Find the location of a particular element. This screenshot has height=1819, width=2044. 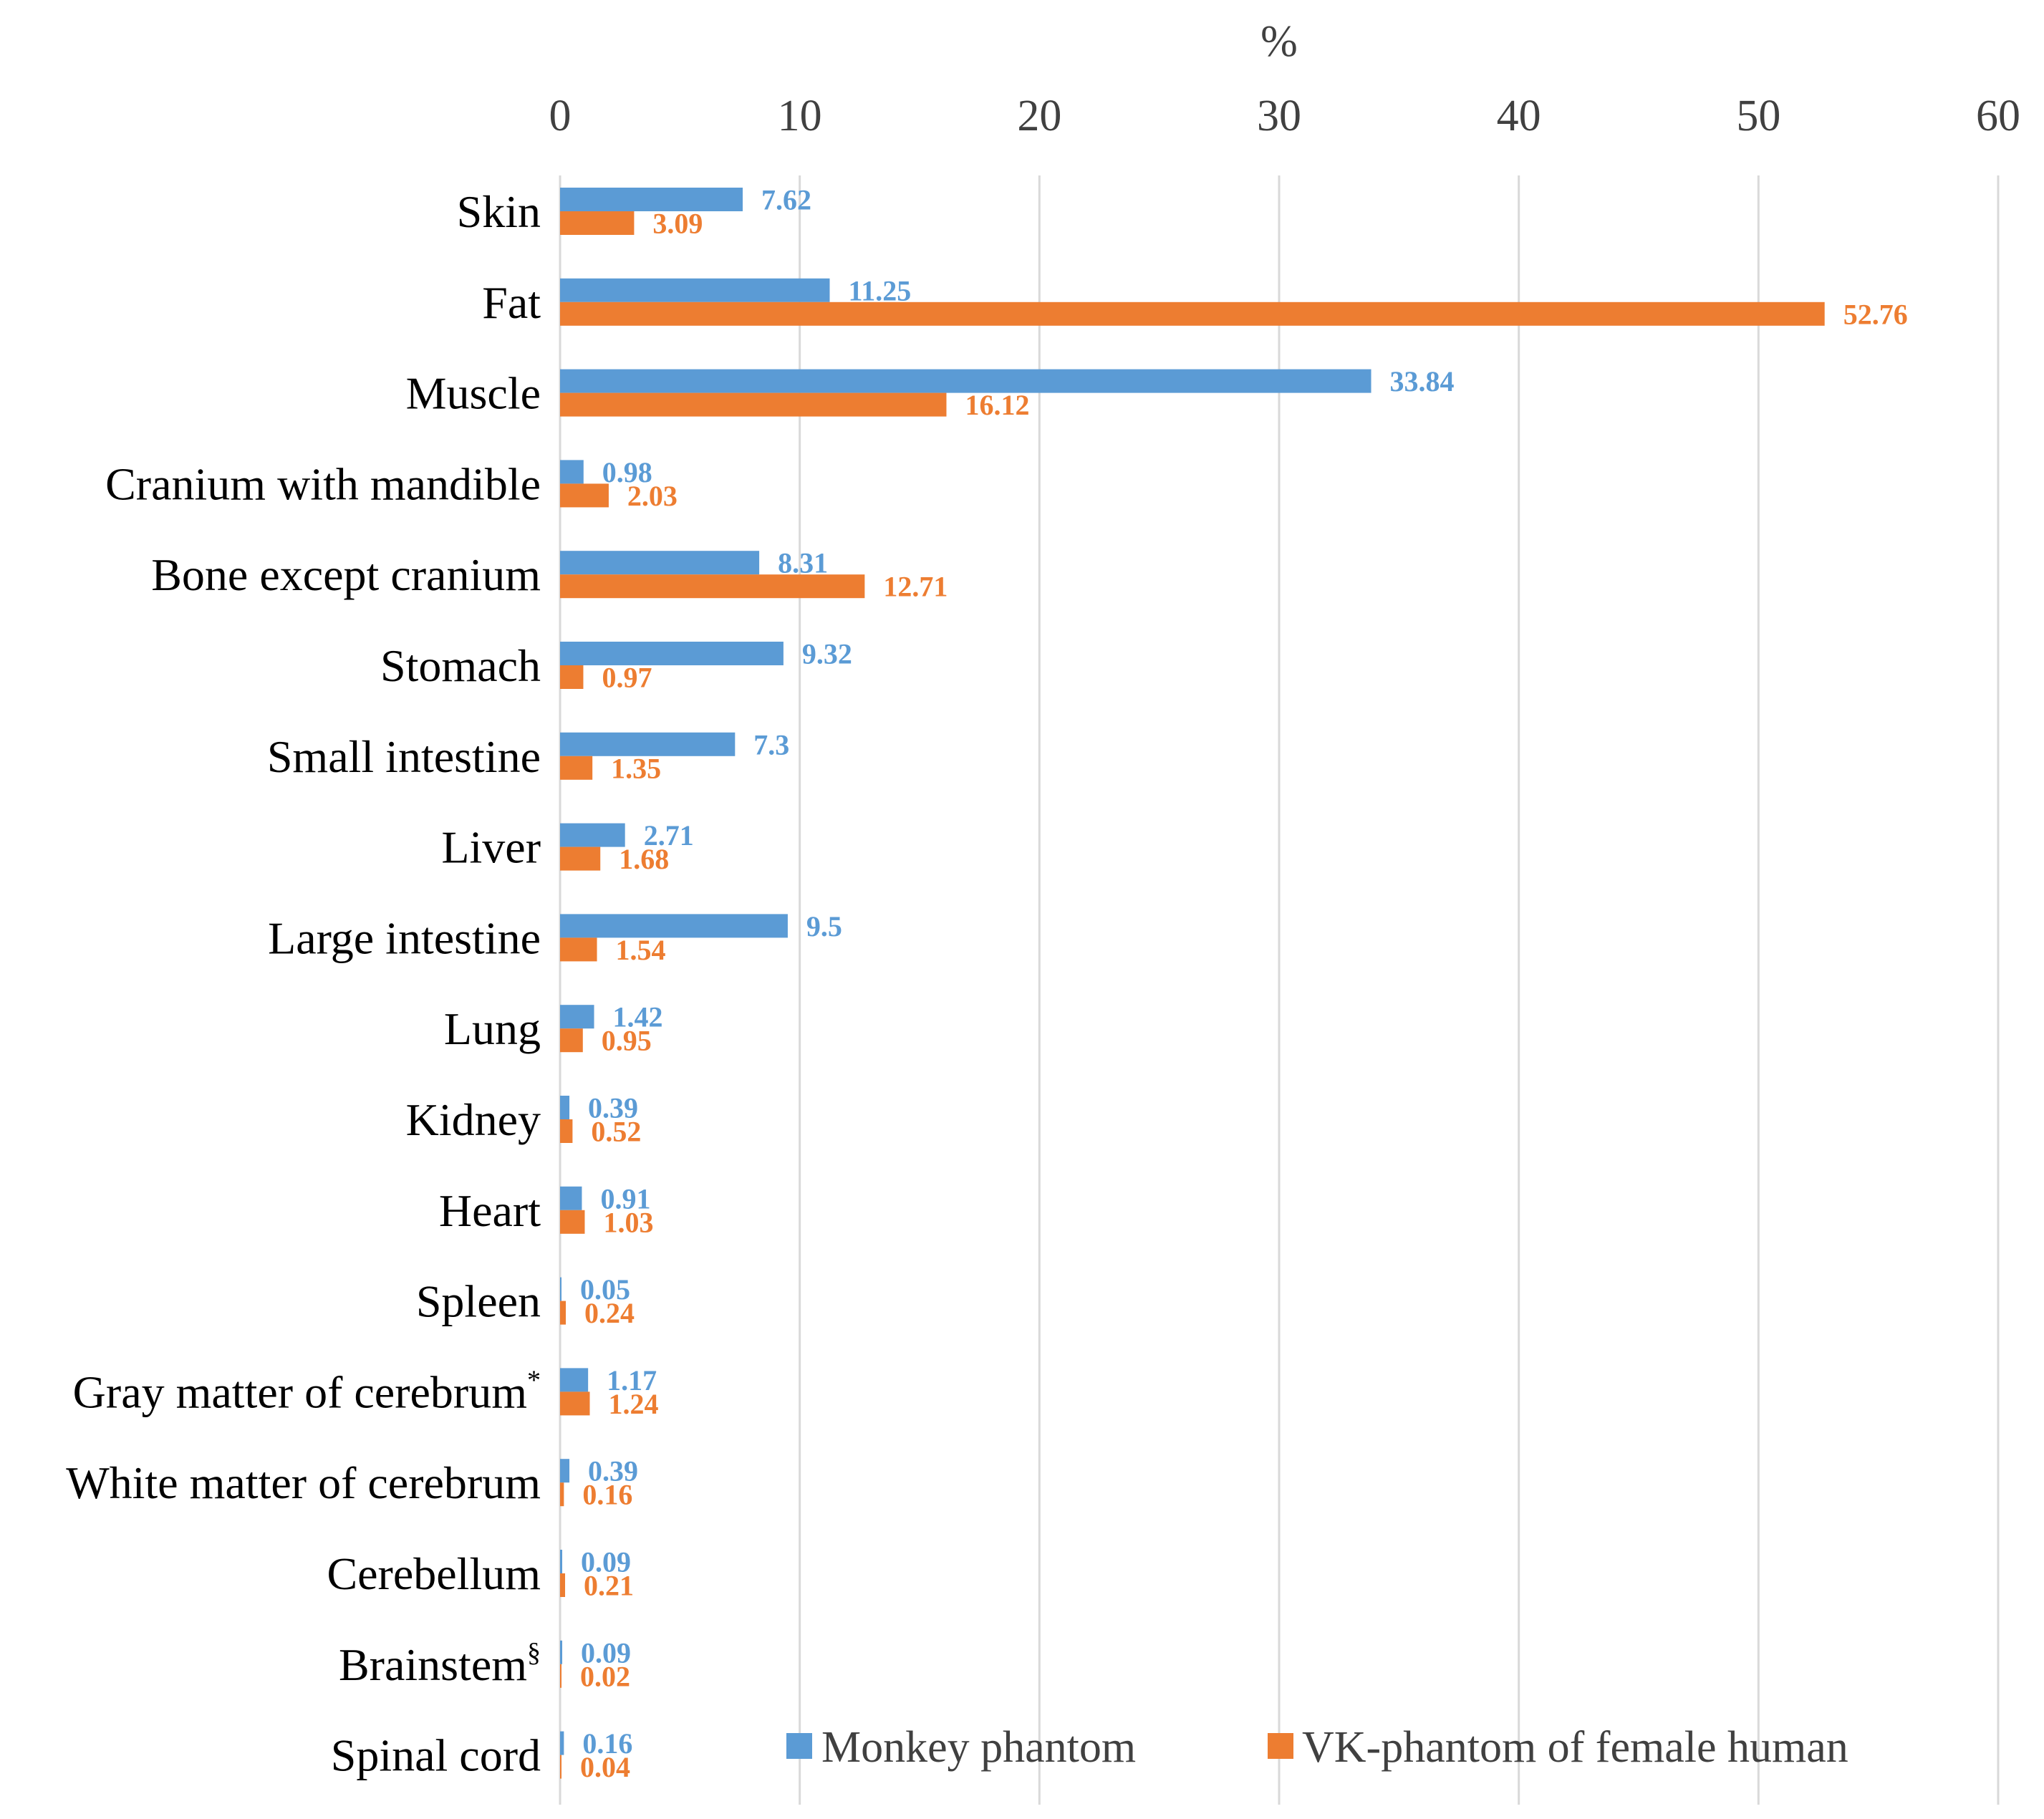

bar-vk-lung is located at coordinates (571, 1040).